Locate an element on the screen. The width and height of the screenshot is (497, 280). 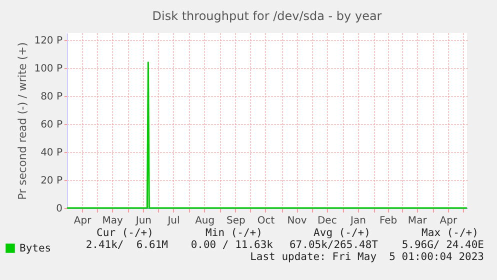
x-tick-label: Jan is located at coordinates (358, 221).